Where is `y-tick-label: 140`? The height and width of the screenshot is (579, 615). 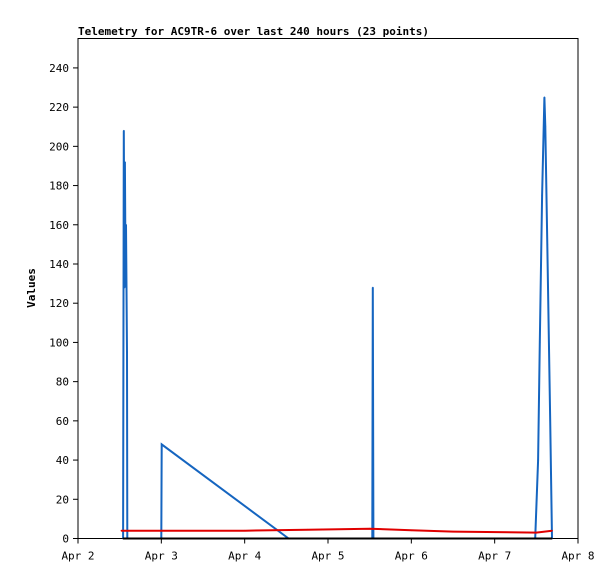
y-tick-label: 140 is located at coordinates (59, 264).